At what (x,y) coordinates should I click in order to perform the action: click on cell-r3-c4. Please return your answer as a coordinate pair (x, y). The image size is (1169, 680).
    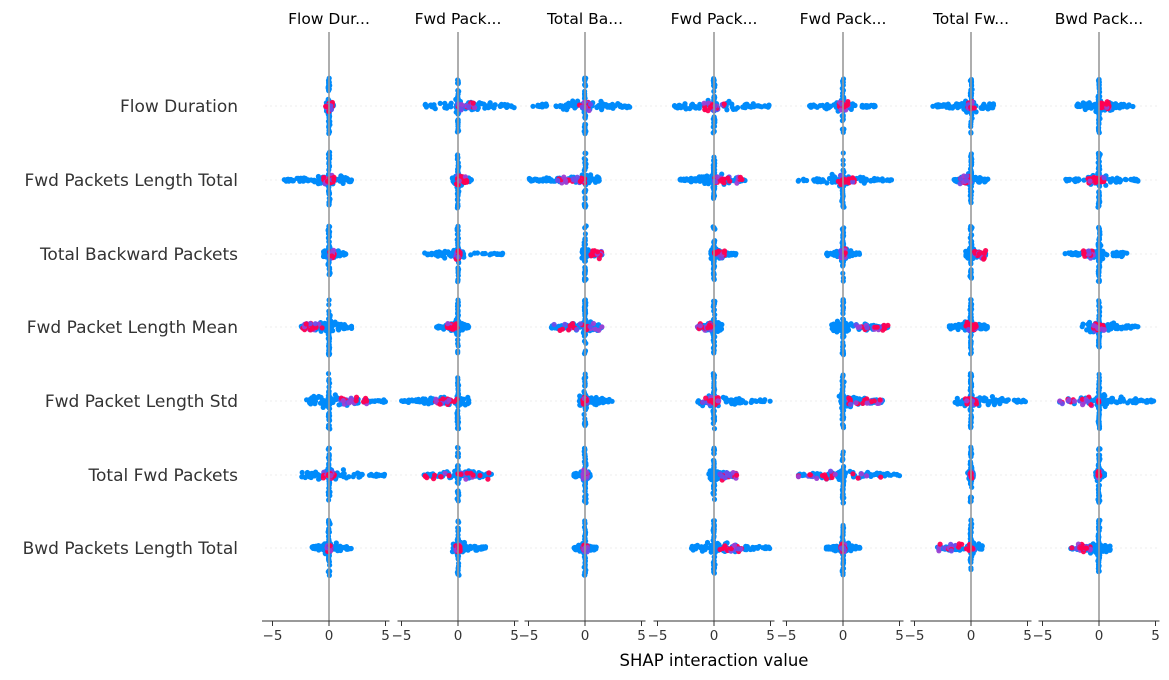
    Looking at the image, I should click on (723, 253).